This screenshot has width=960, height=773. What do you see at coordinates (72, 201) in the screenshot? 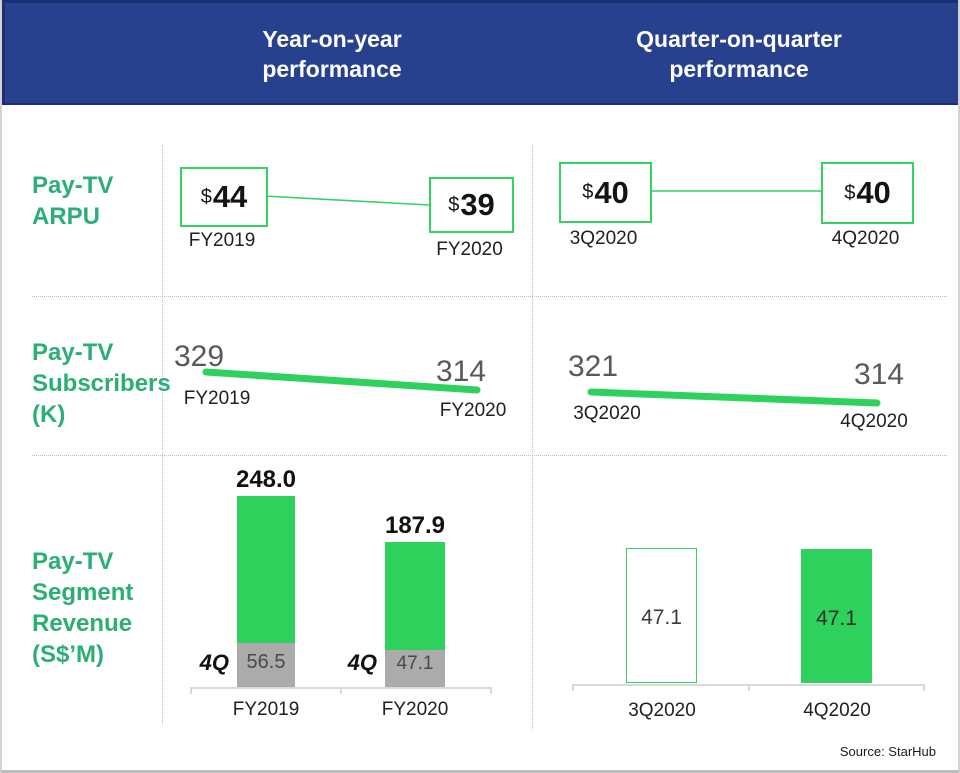
I see `row-label-pay-tv-arpu: Pay-TV ARPU` at bounding box center [72, 201].